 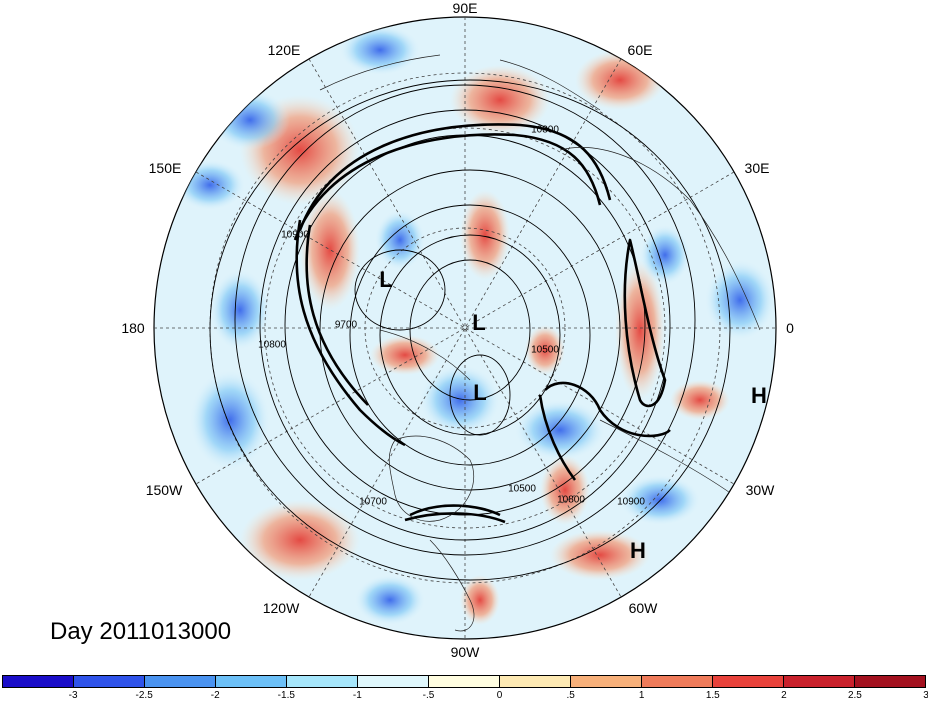 I want to click on lon-label-30e: 30E, so click(x=757, y=168).